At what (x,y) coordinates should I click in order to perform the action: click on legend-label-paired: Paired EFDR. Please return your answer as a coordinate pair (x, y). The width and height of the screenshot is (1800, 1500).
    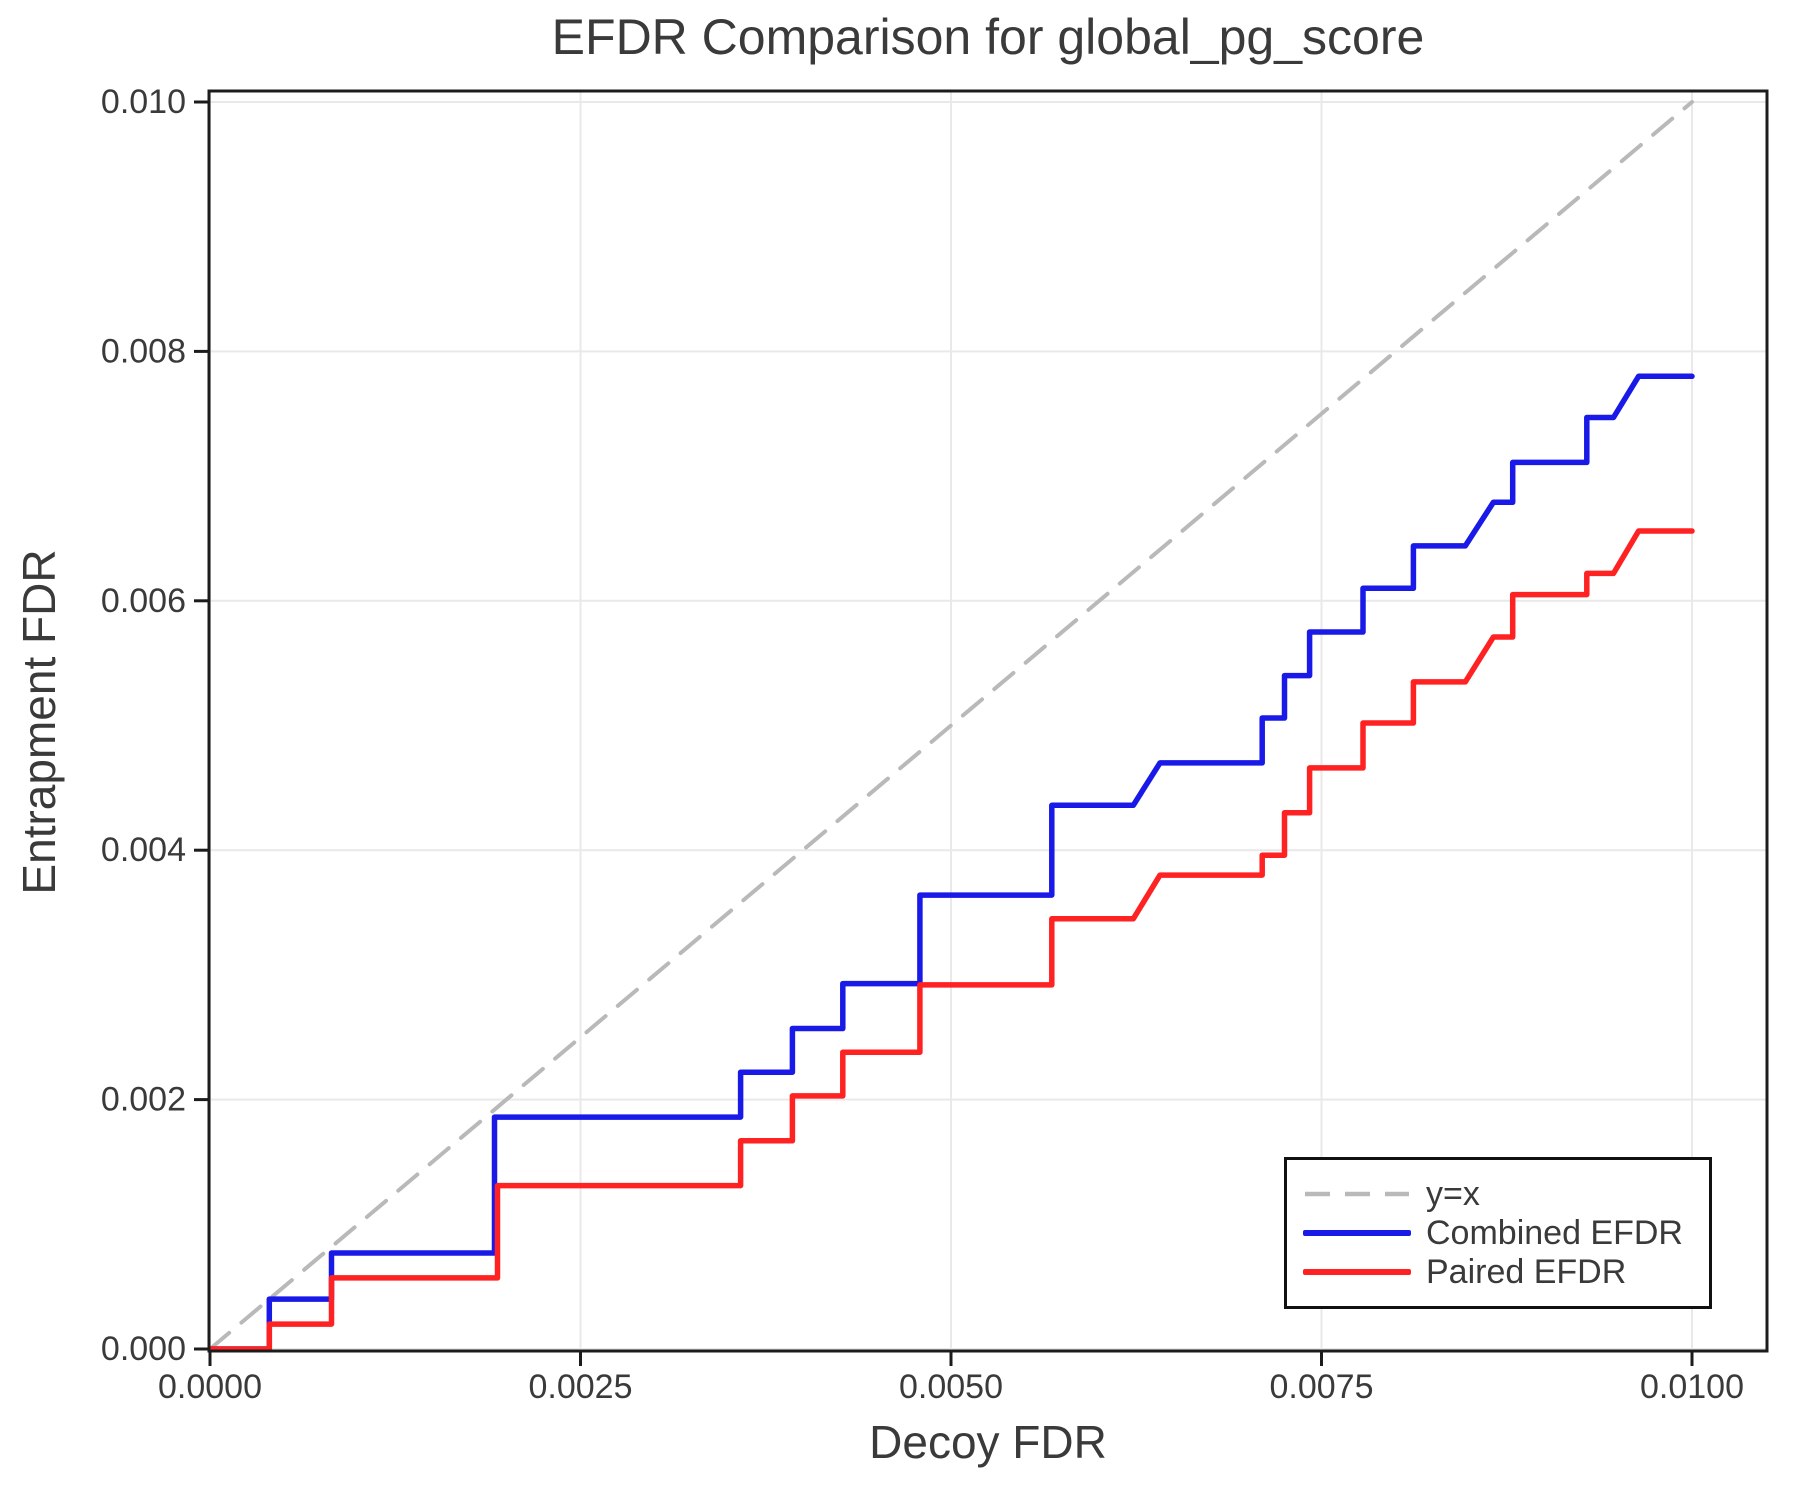
    Looking at the image, I should click on (1526, 1271).